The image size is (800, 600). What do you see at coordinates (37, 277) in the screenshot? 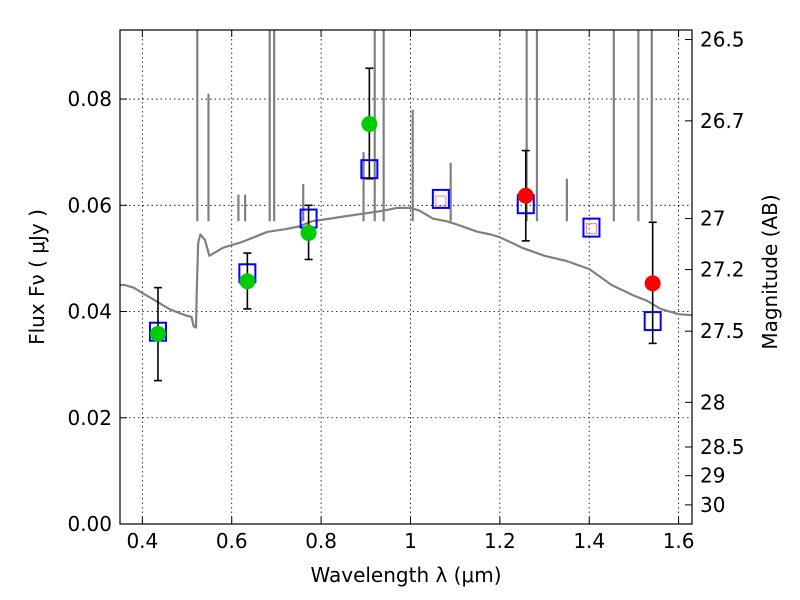
I see `y-axis-label: Flux Fν ( μJy )` at bounding box center [37, 277].